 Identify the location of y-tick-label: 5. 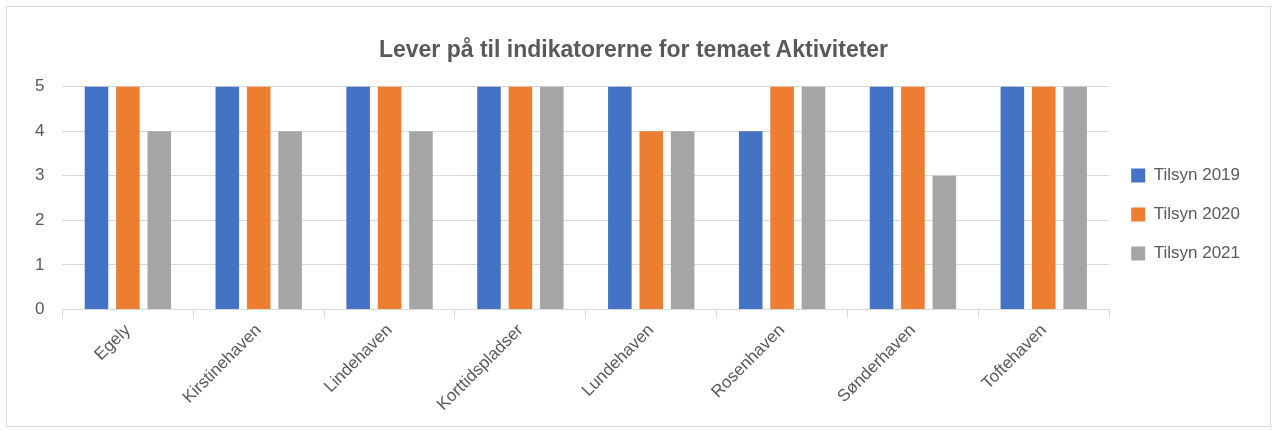
(39, 86).